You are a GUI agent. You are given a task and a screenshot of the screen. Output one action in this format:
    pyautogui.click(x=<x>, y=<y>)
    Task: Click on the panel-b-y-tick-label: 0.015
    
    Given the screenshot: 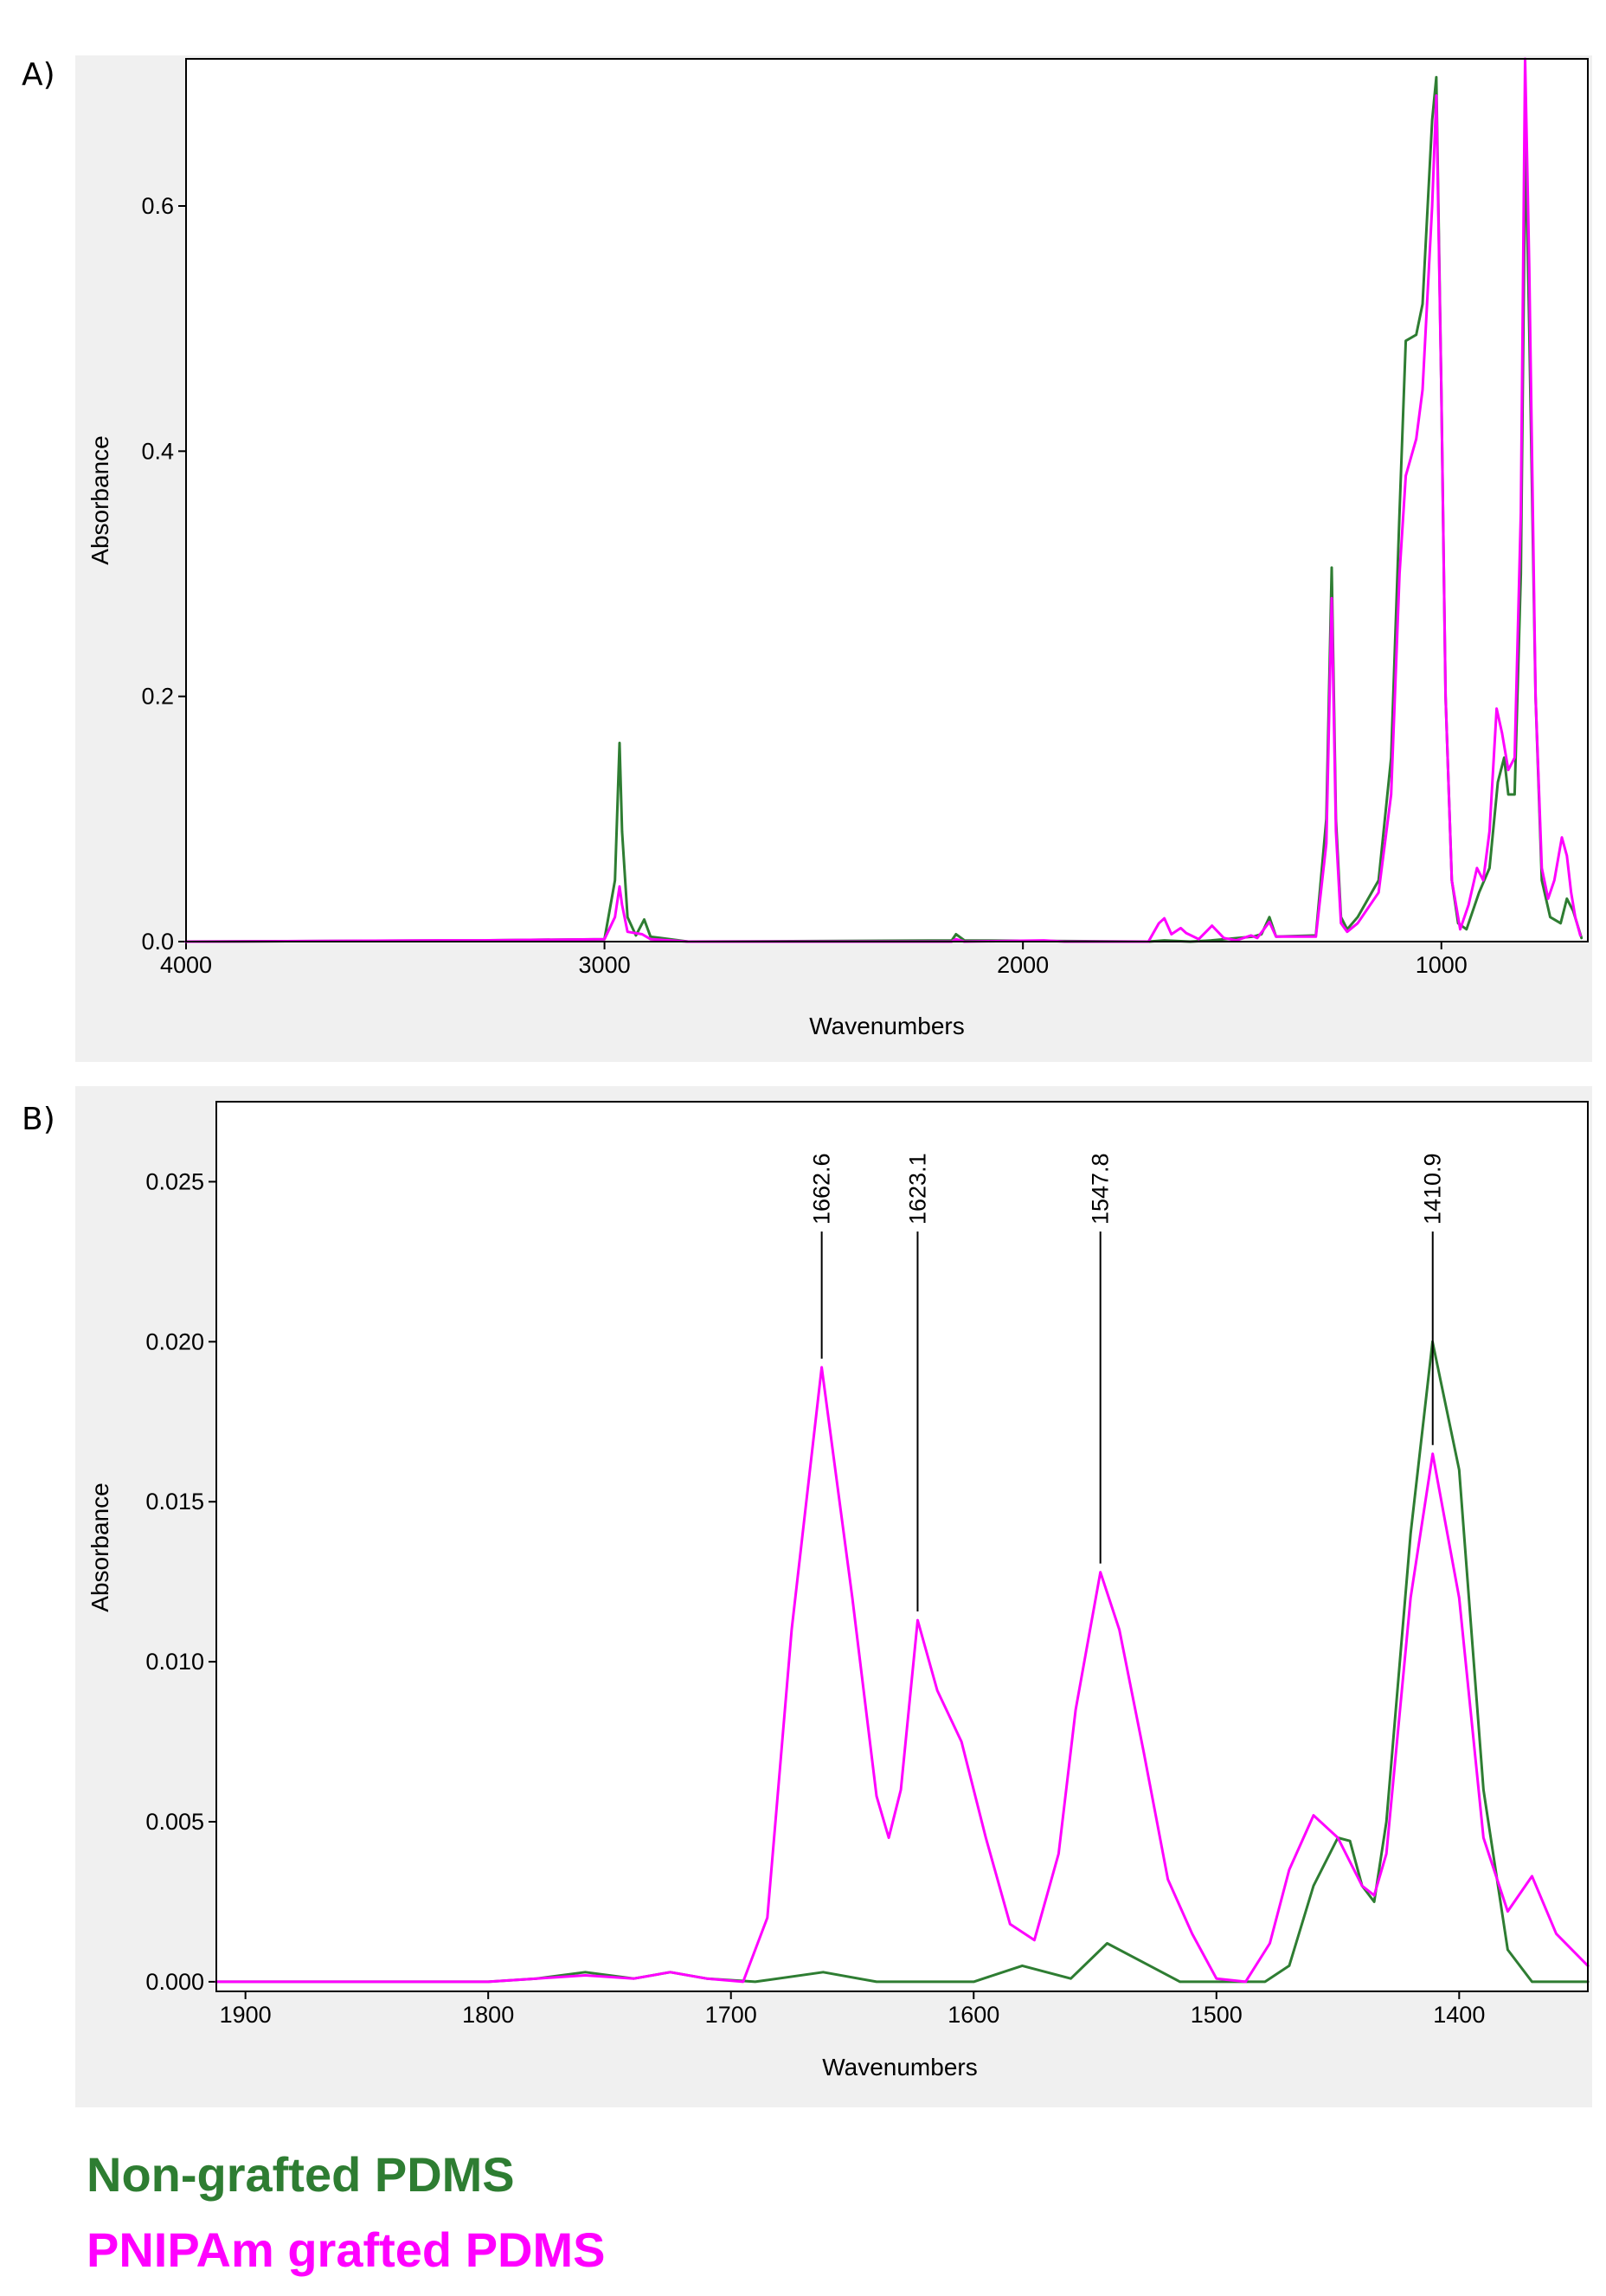 What is the action you would take?
    pyautogui.click(x=174, y=1502)
    